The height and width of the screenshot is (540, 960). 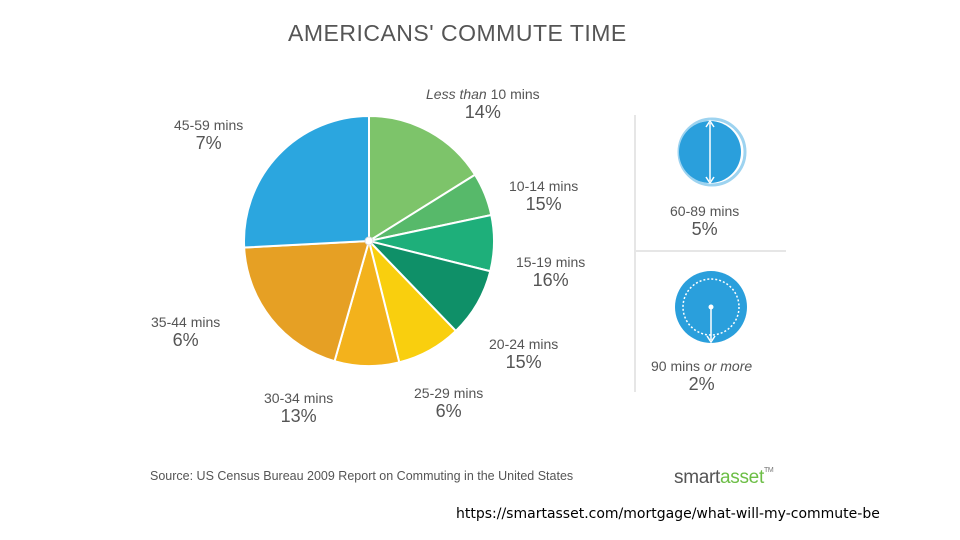 What do you see at coordinates (711, 307) in the screenshot?
I see `clock-90-plus-icon` at bounding box center [711, 307].